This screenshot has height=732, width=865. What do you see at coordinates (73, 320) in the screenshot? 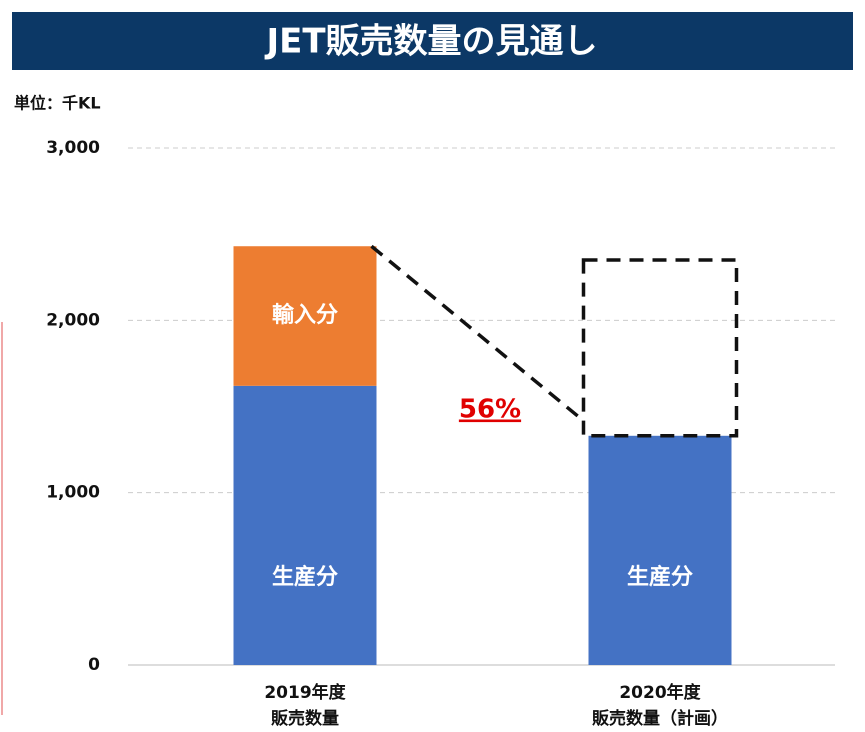
I see `y-tick-label: 2,000` at bounding box center [73, 320].